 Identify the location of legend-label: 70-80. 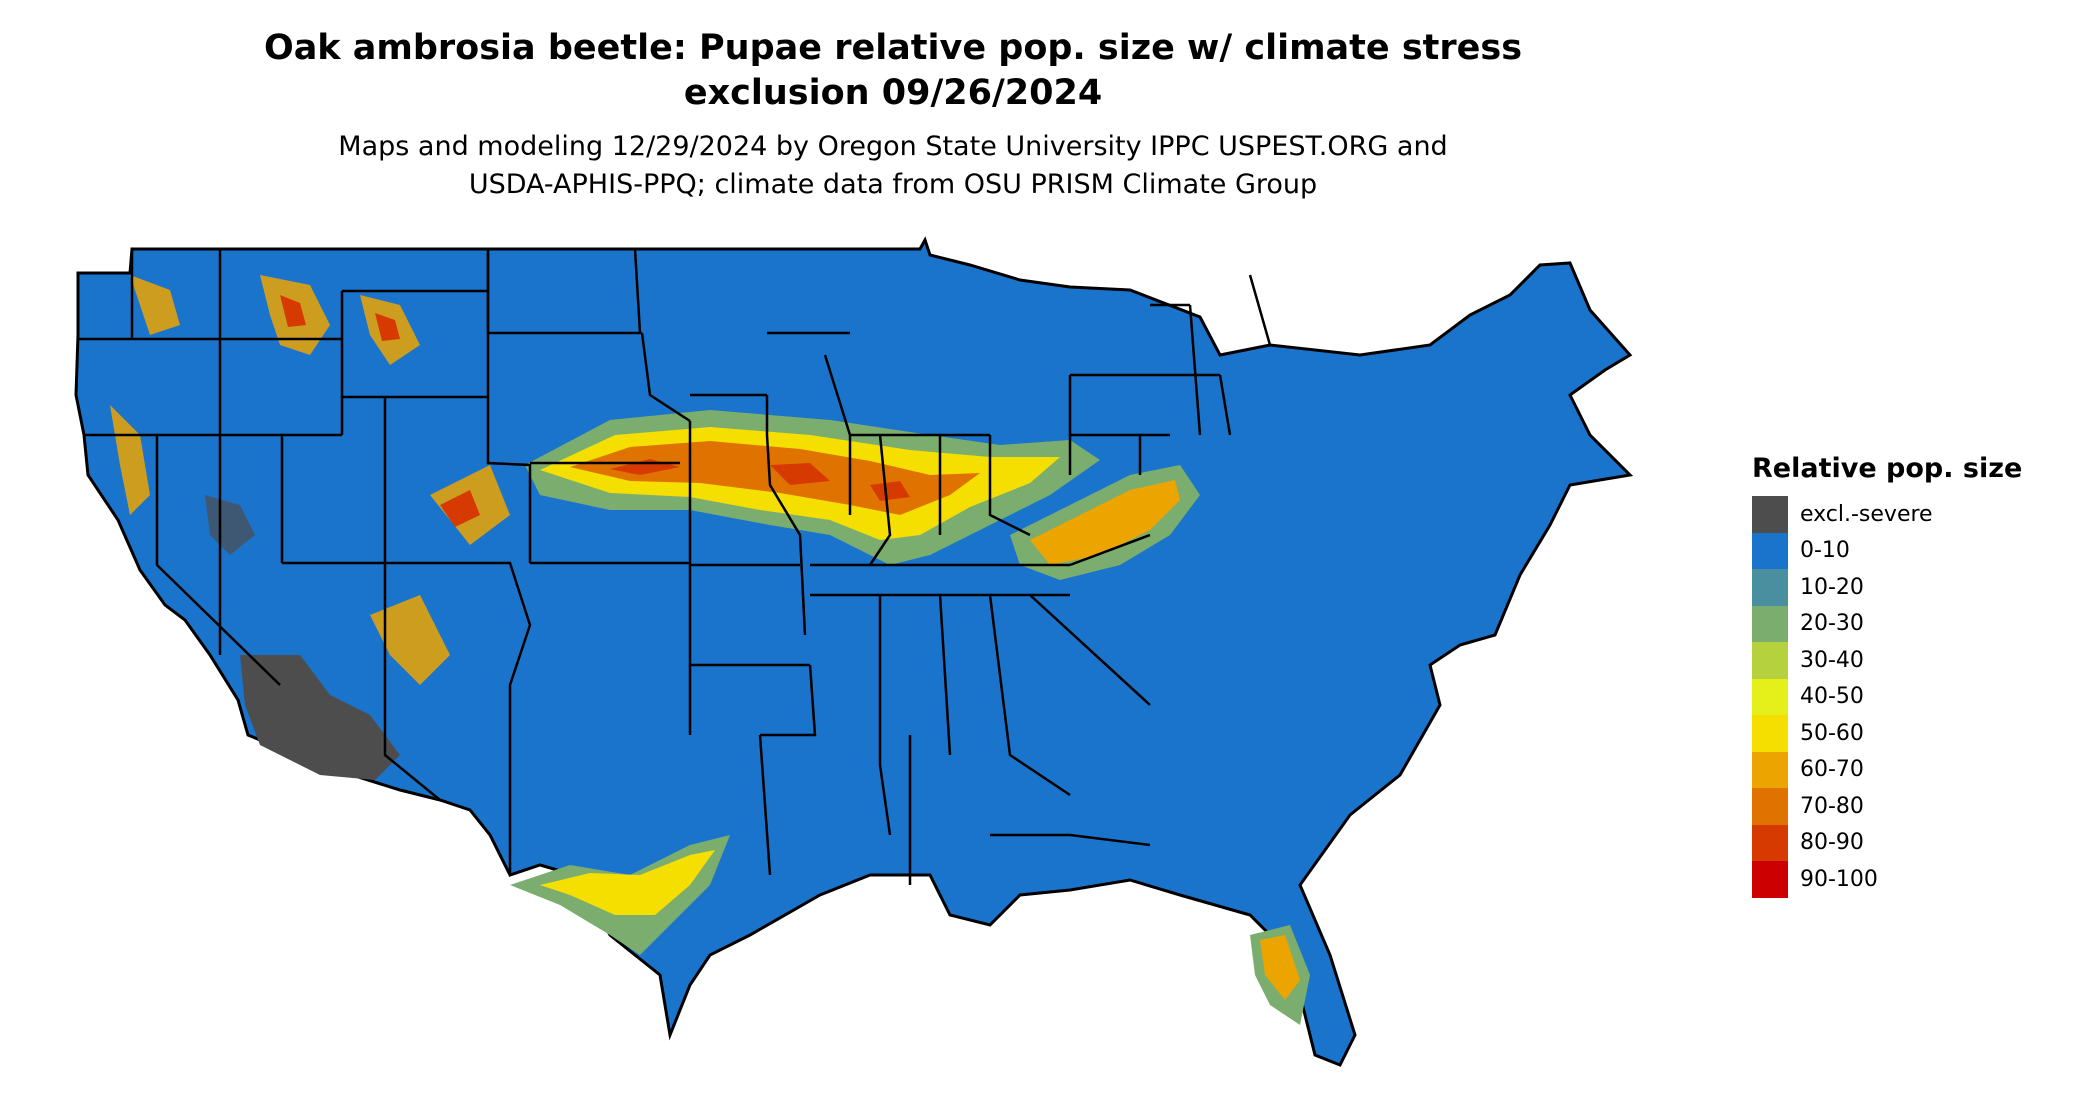
(1832, 806).